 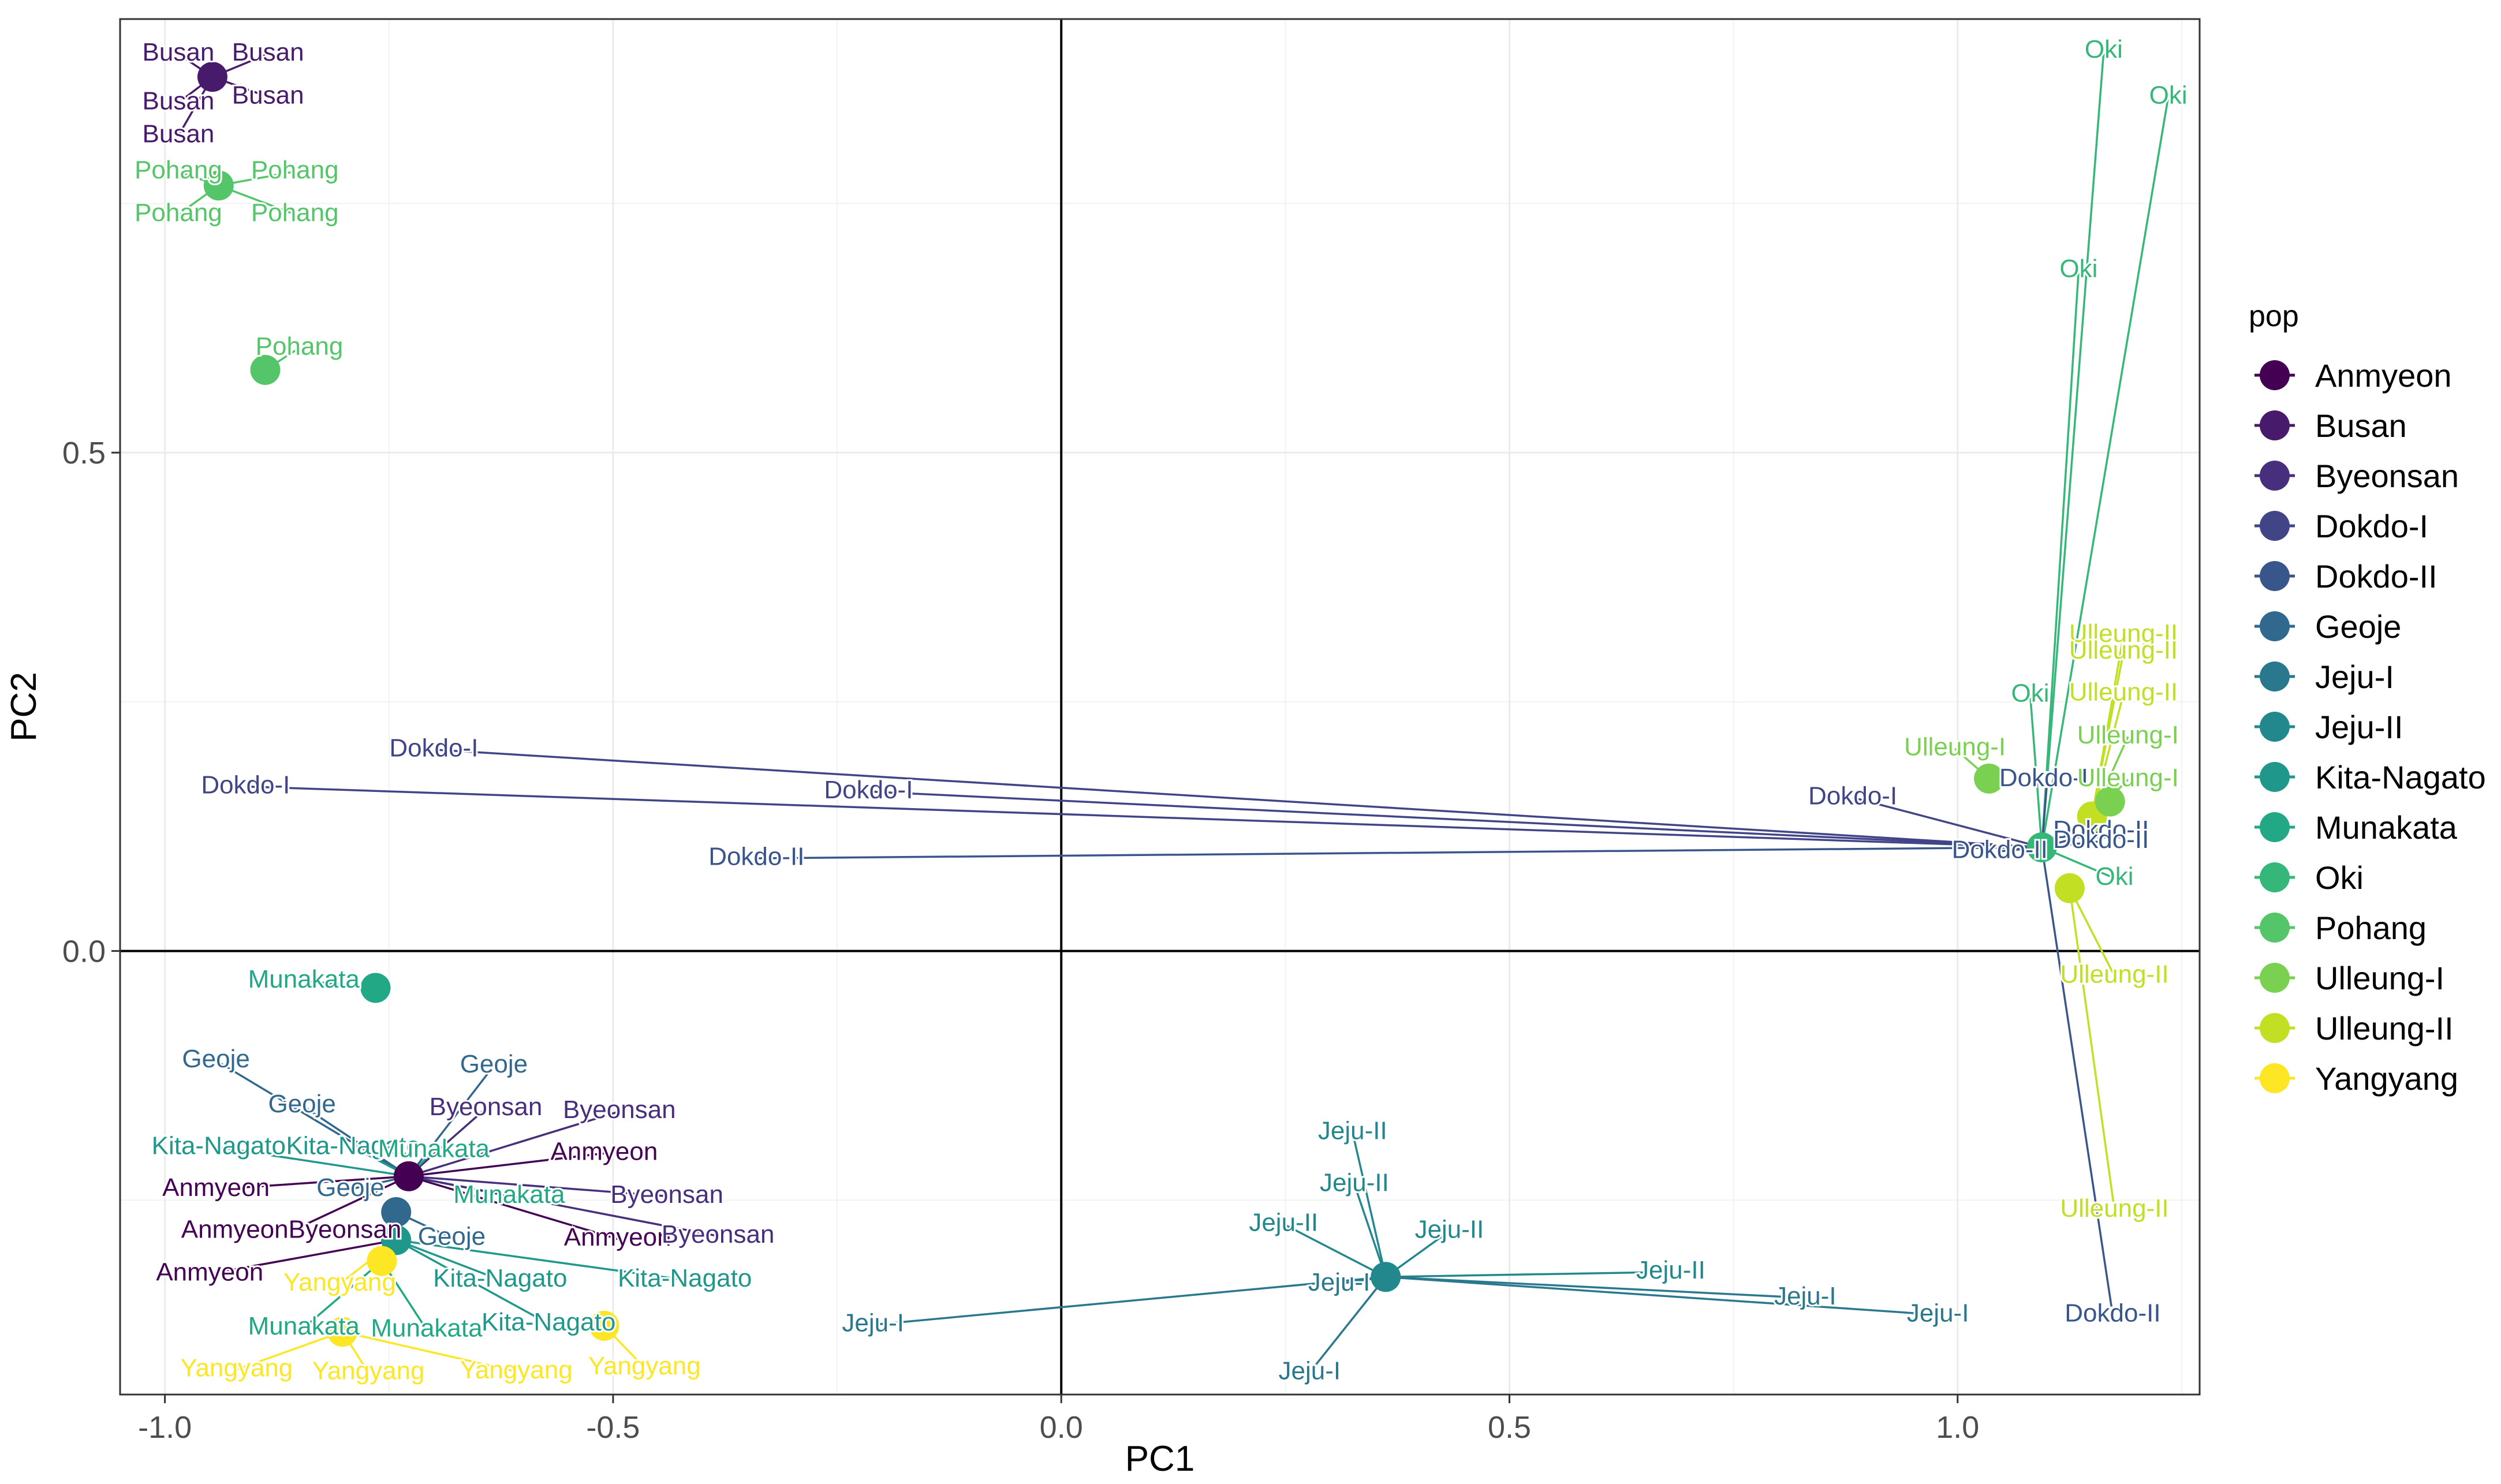 What do you see at coordinates (2379, 978) in the screenshot?
I see `legend-label-ulleung-i: Ulleung-I` at bounding box center [2379, 978].